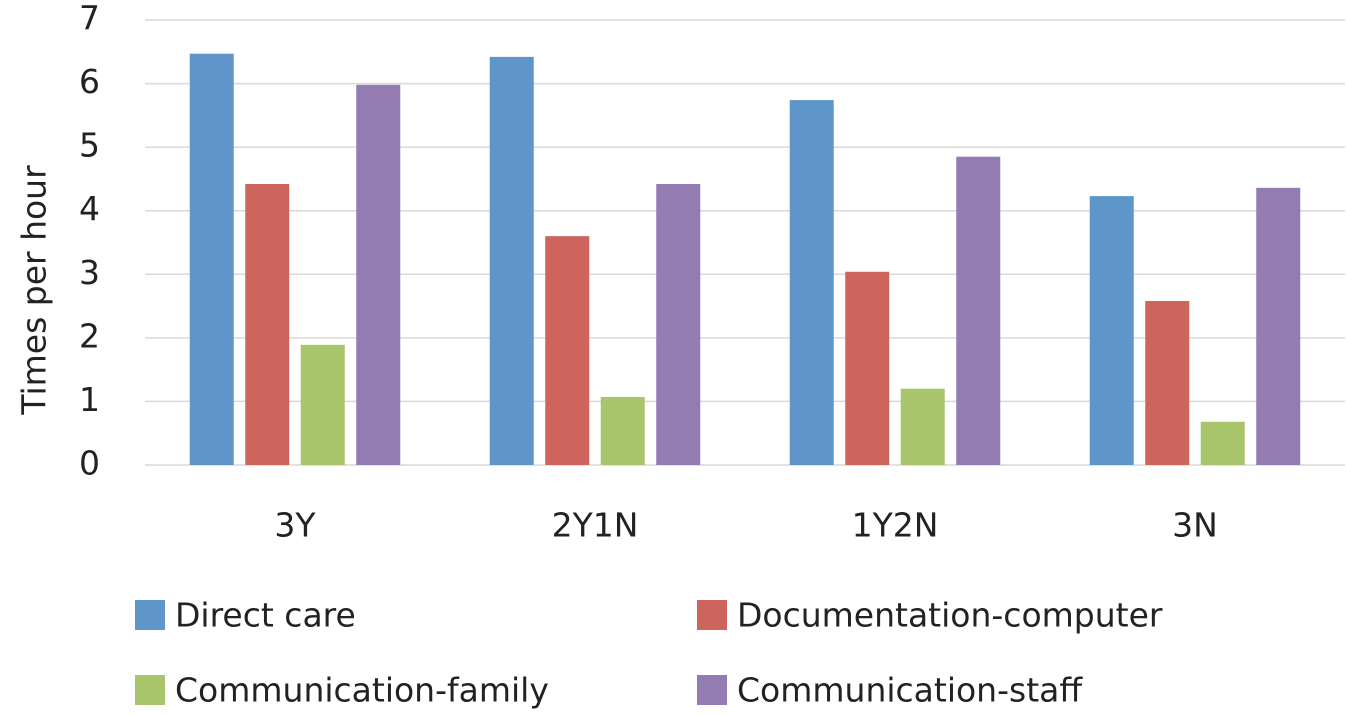 The width and height of the screenshot is (1348, 715). What do you see at coordinates (89, 272) in the screenshot?
I see `y-tick-label: 3` at bounding box center [89, 272].